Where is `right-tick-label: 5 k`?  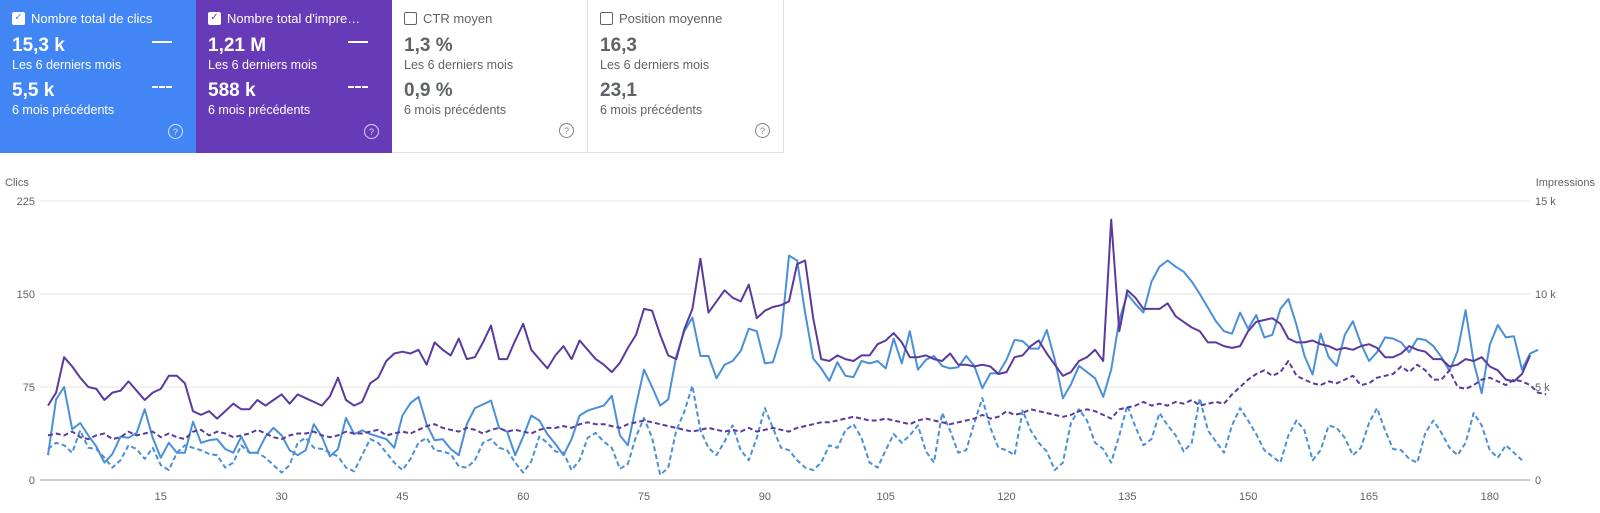 right-tick-label: 5 k is located at coordinates (1542, 388).